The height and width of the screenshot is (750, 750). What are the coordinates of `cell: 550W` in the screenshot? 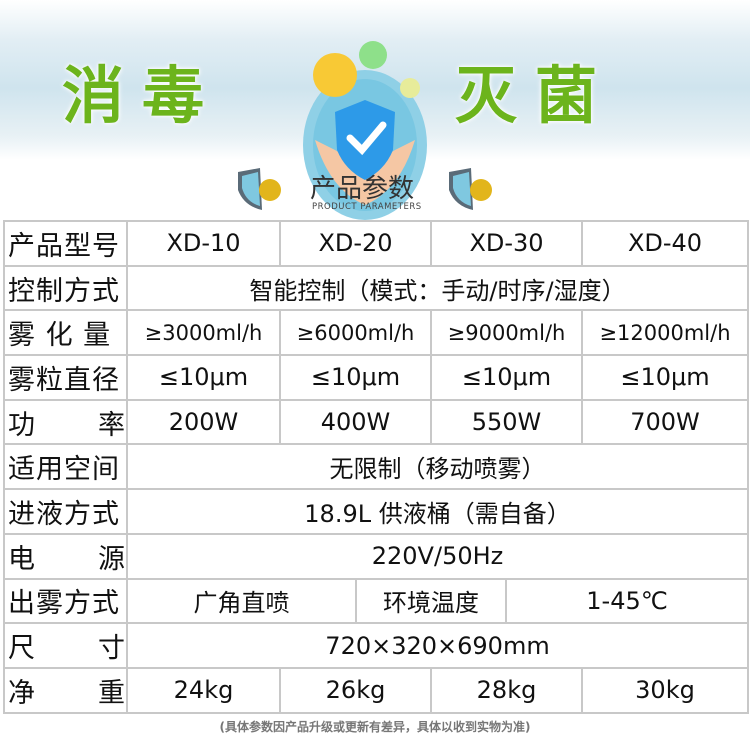 It's located at (506, 422).